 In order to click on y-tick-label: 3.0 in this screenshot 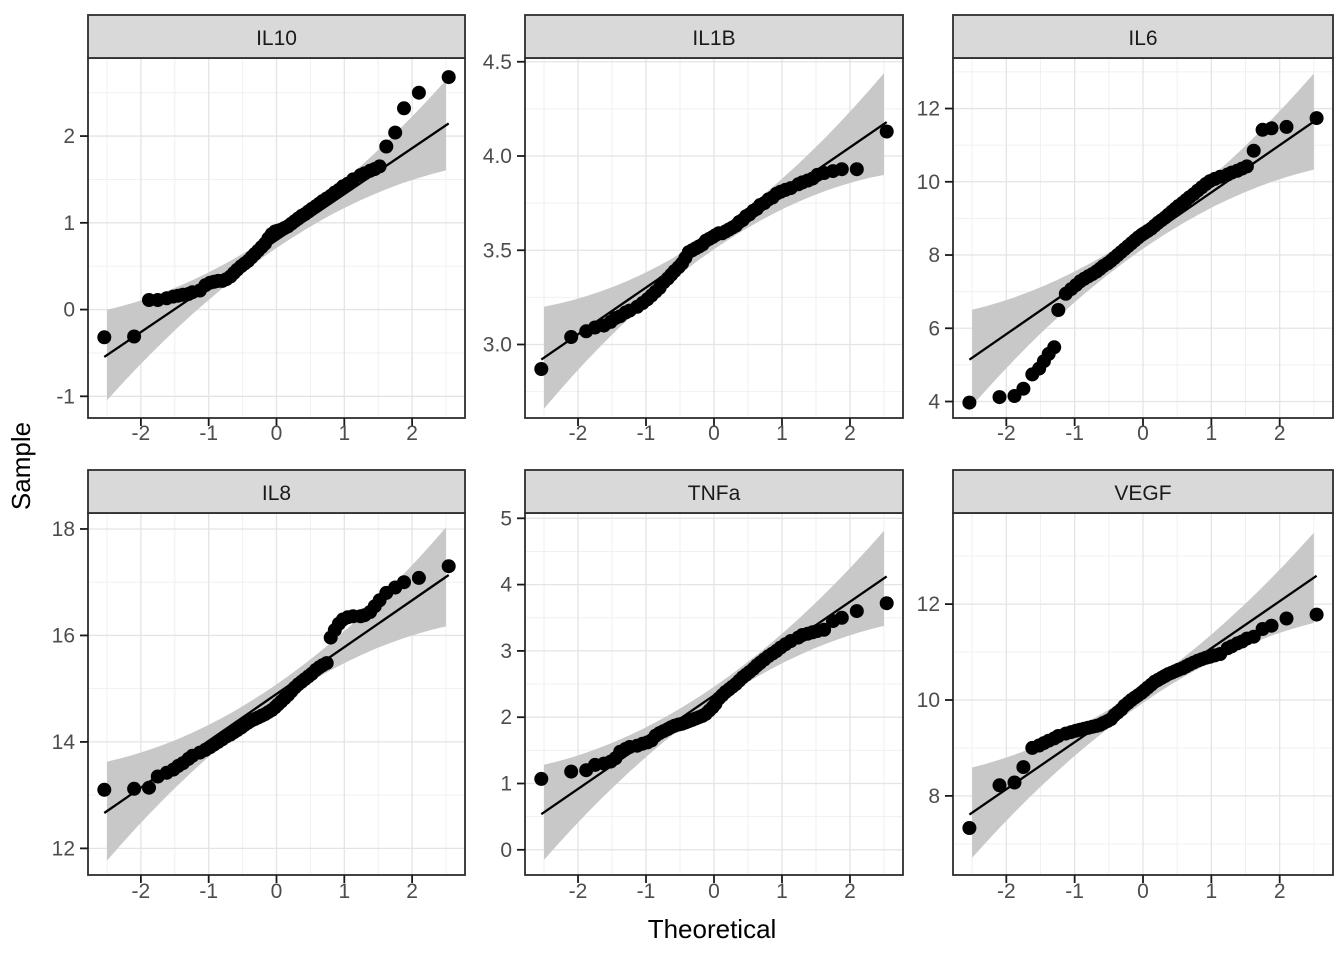, I will do `click(497, 344)`.